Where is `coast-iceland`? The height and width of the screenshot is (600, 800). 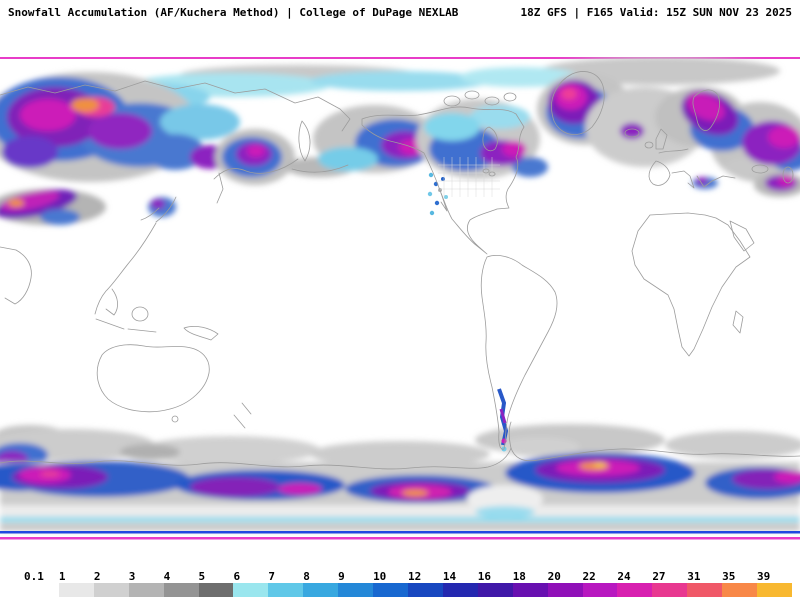 coast-iceland is located at coordinates (632, 133).